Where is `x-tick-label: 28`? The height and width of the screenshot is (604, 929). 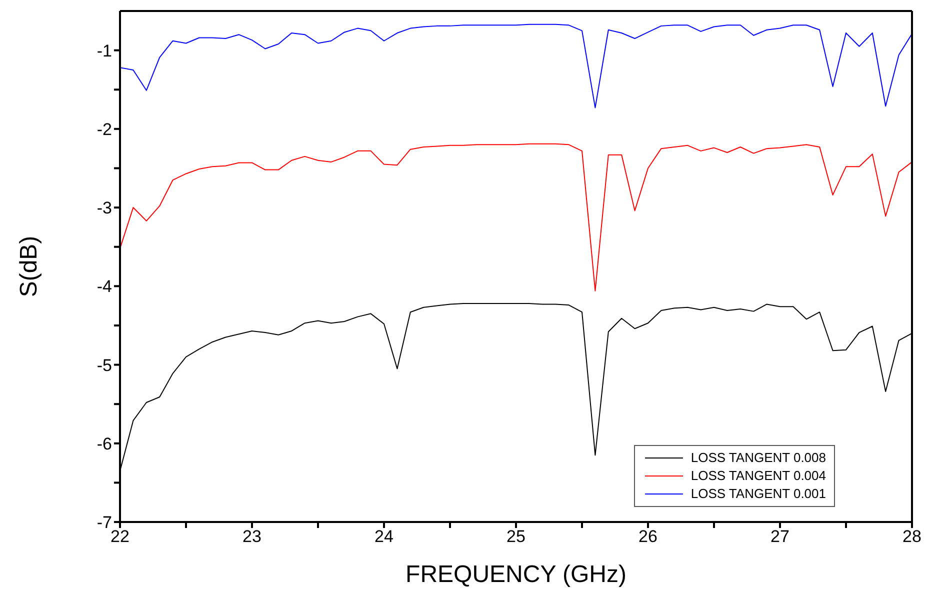
x-tick-label: 28 is located at coordinates (912, 536).